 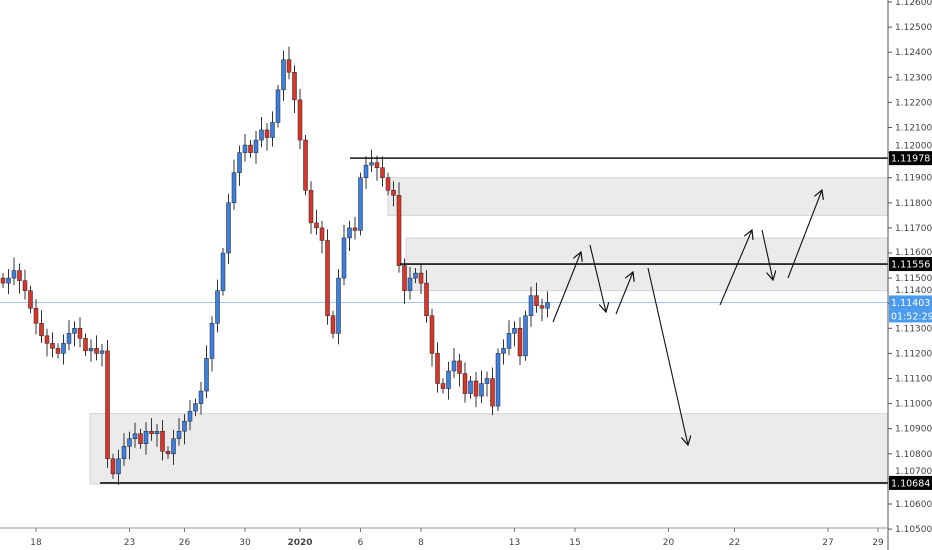 I want to click on x-tick-label: 15, so click(x=574, y=543).